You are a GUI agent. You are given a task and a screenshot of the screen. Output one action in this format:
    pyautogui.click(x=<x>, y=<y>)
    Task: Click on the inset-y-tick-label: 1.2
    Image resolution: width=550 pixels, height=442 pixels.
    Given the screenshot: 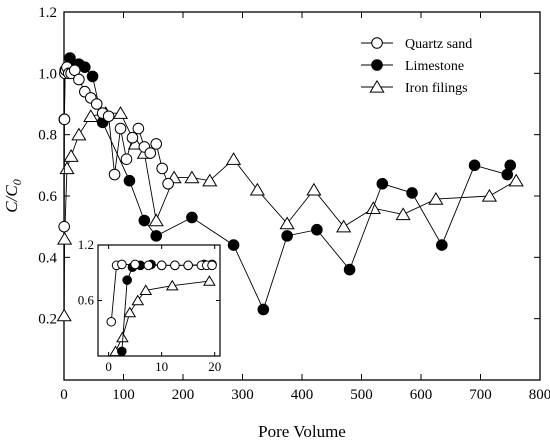 What is the action you would take?
    pyautogui.click(x=86, y=244)
    